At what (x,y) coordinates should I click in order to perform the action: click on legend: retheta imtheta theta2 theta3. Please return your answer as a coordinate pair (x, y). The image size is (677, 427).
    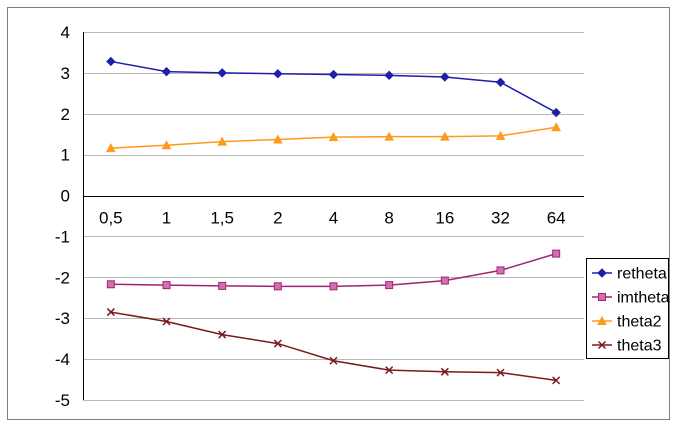
    Looking at the image, I should click on (628, 308).